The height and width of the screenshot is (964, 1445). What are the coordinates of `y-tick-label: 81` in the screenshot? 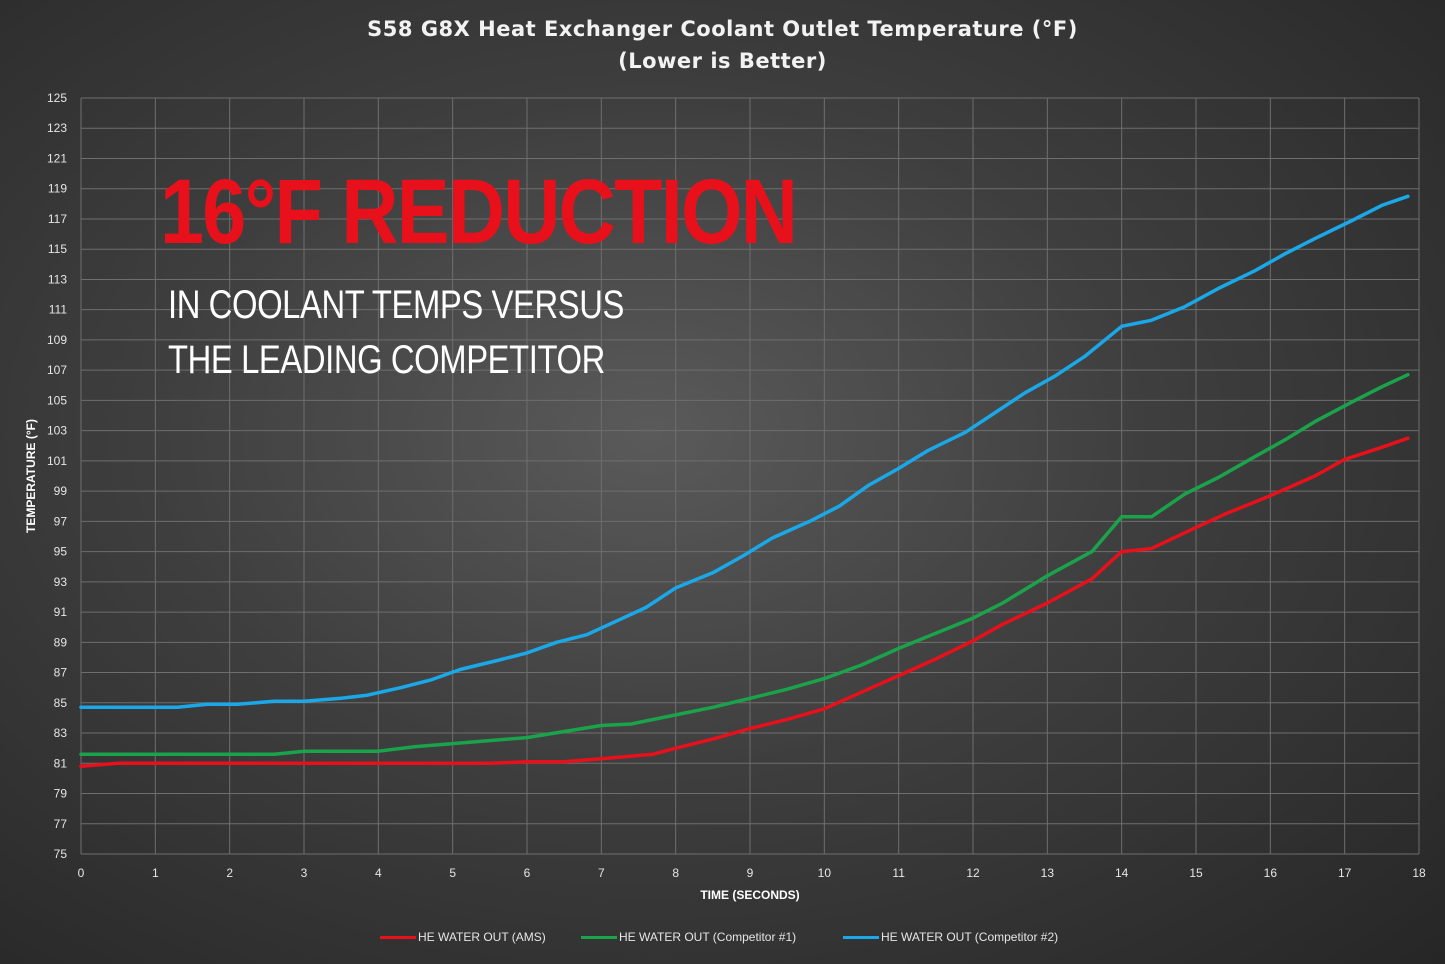 It's located at (61, 763).